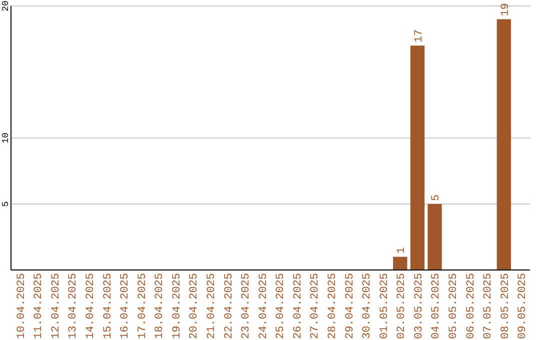 The image size is (540, 340). I want to click on y-tick-label: 5, so click(6, 204).